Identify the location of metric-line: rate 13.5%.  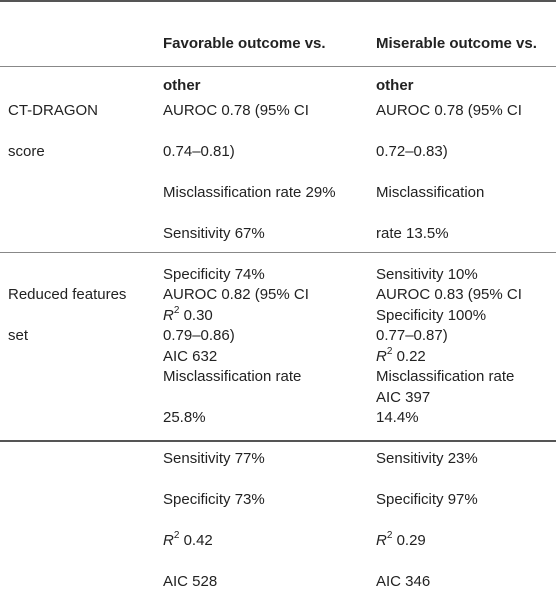
(412, 233).